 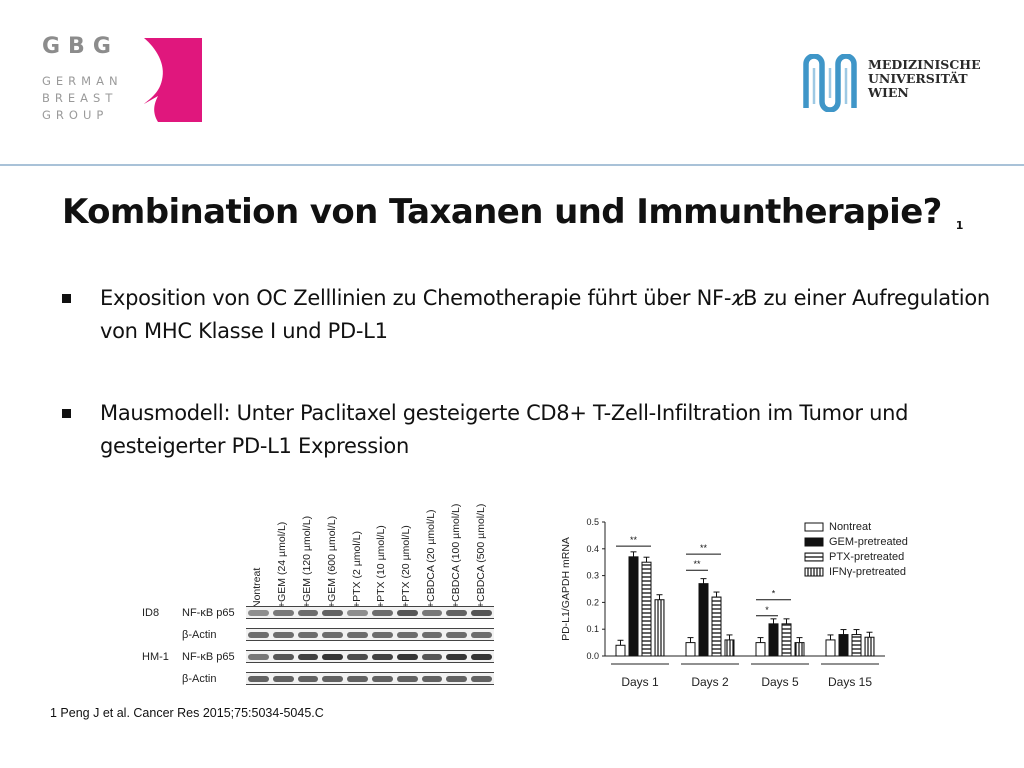 I want to click on x-tick-label: Days 2, so click(x=710, y=682).